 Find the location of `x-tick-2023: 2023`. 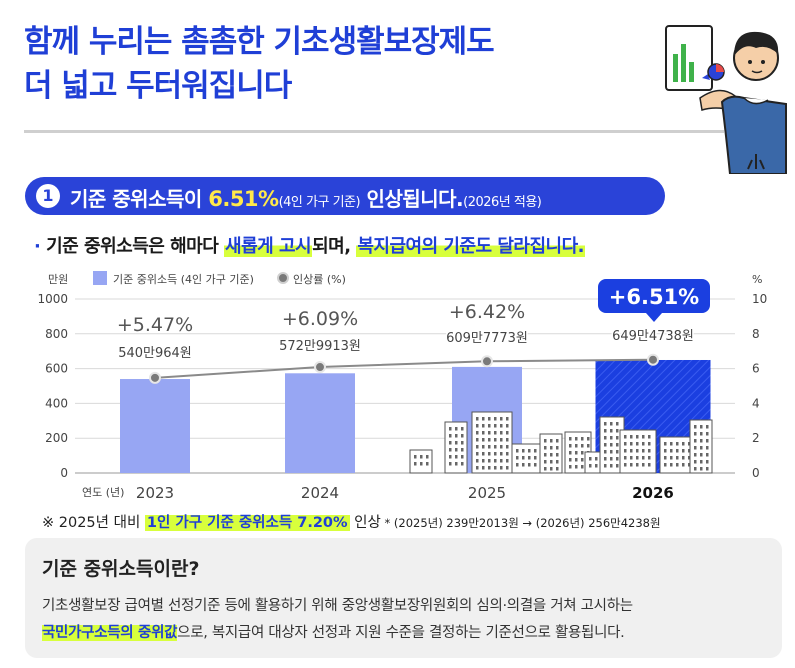

x-tick-2023: 2023 is located at coordinates (155, 493).